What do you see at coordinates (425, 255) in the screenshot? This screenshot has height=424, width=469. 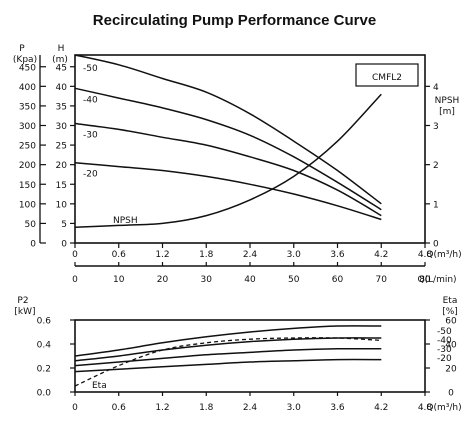 I see `flow-m3h-tick-label: 4.8` at bounding box center [425, 255].